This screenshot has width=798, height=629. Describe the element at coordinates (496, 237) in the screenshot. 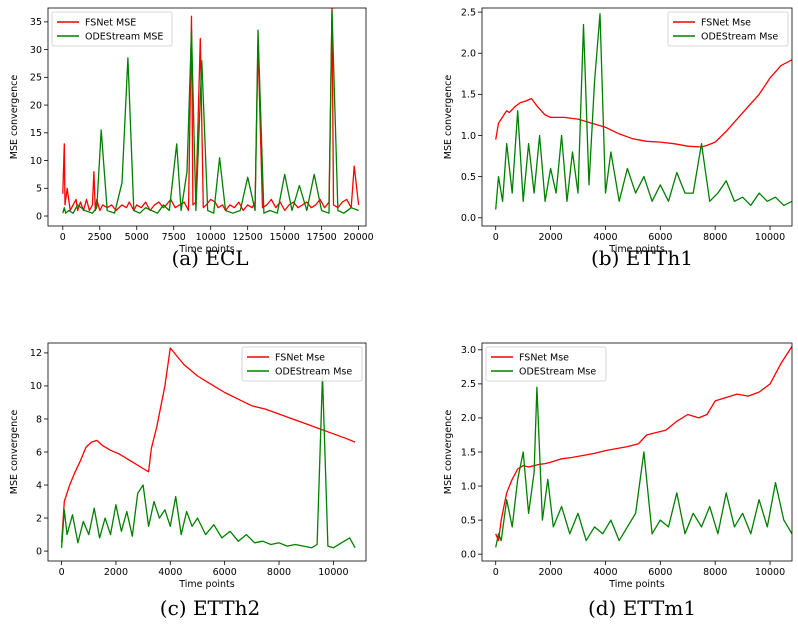

I see `x-tick-label-b: 0` at that location.